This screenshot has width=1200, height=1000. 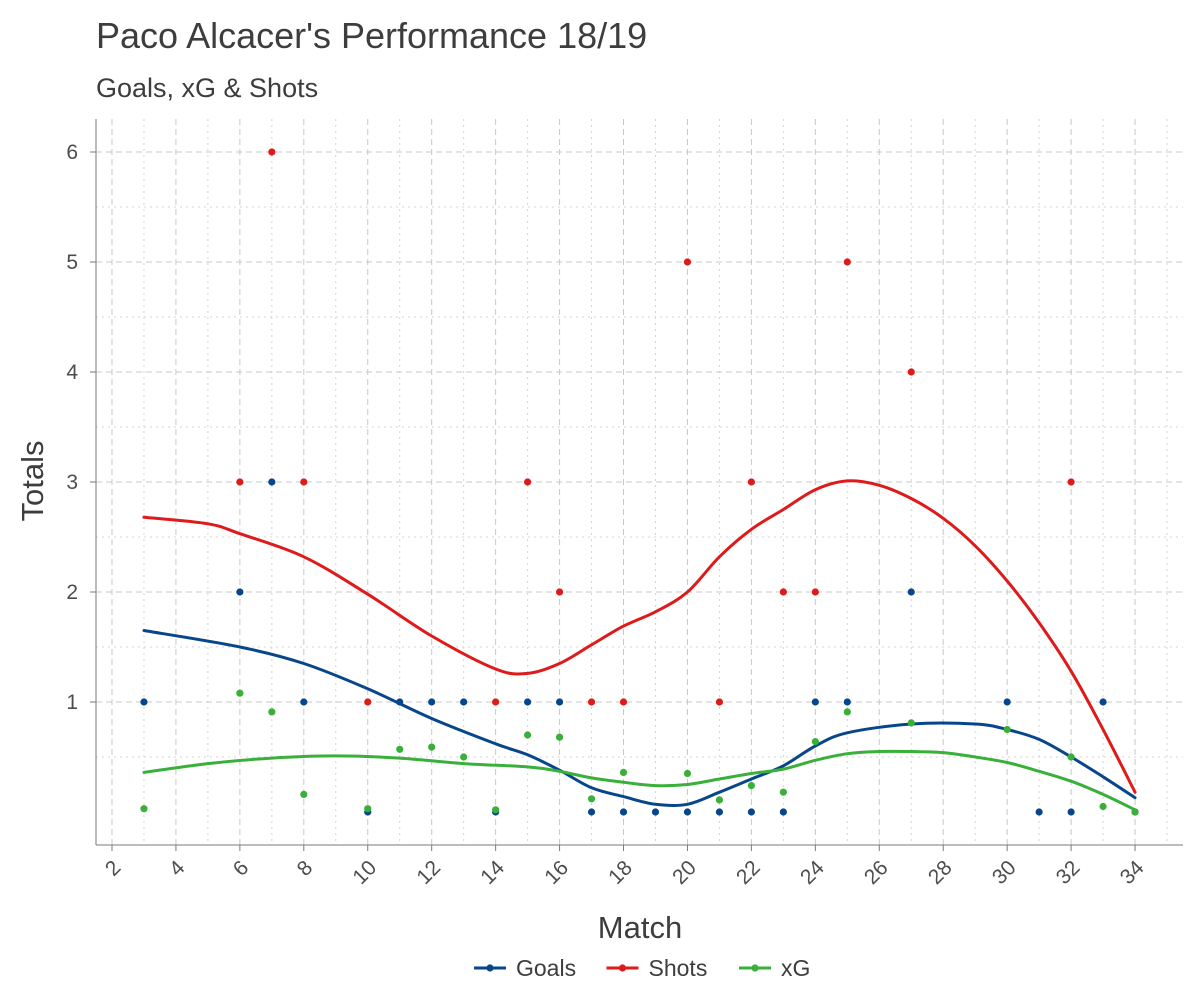 What do you see at coordinates (364, 872) in the screenshot?
I see `x-tick-label: 10` at bounding box center [364, 872].